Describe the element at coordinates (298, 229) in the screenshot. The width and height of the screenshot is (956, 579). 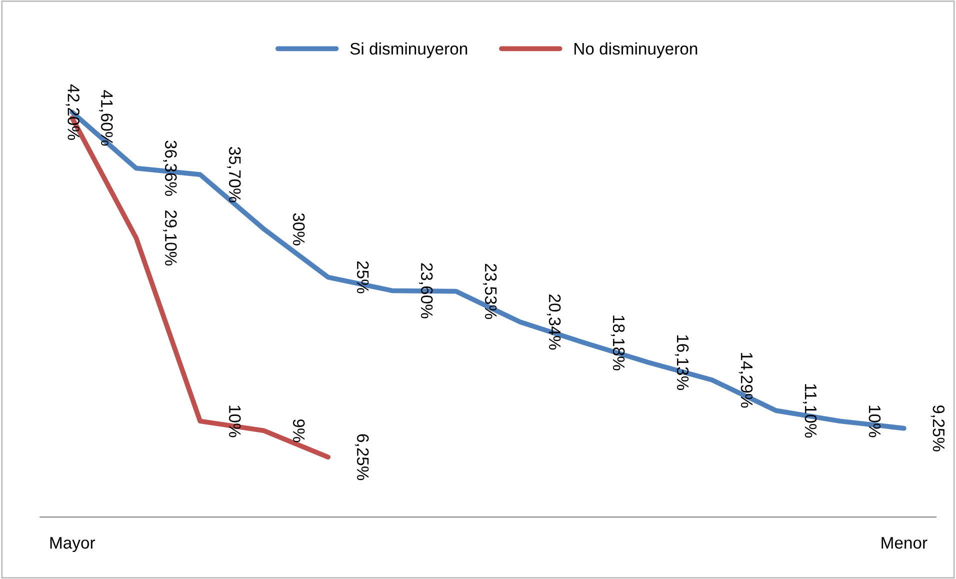
I see `data-label: 30%` at that location.